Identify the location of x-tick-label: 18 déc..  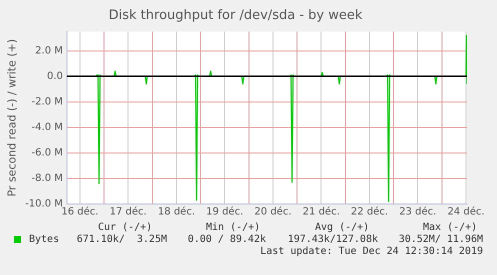
(177, 212).